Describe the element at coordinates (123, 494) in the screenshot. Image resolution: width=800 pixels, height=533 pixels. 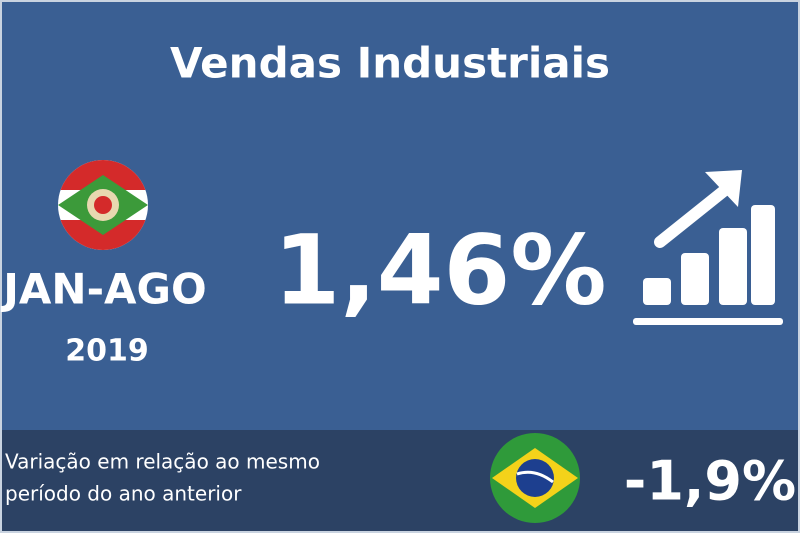
I see `footer-text: período do ano anterior` at that location.